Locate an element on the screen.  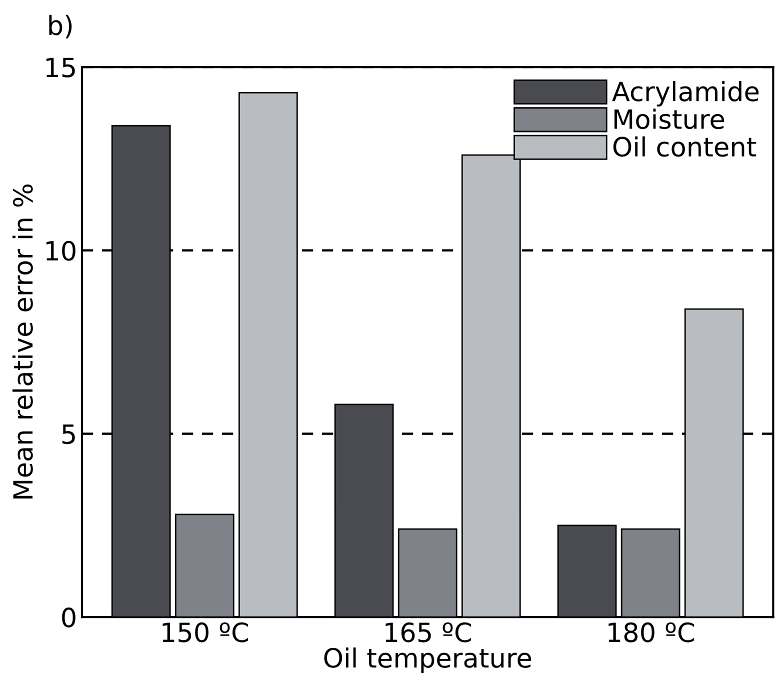
y-axis-title: Mean relative error in % is located at coordinates (22, 341).